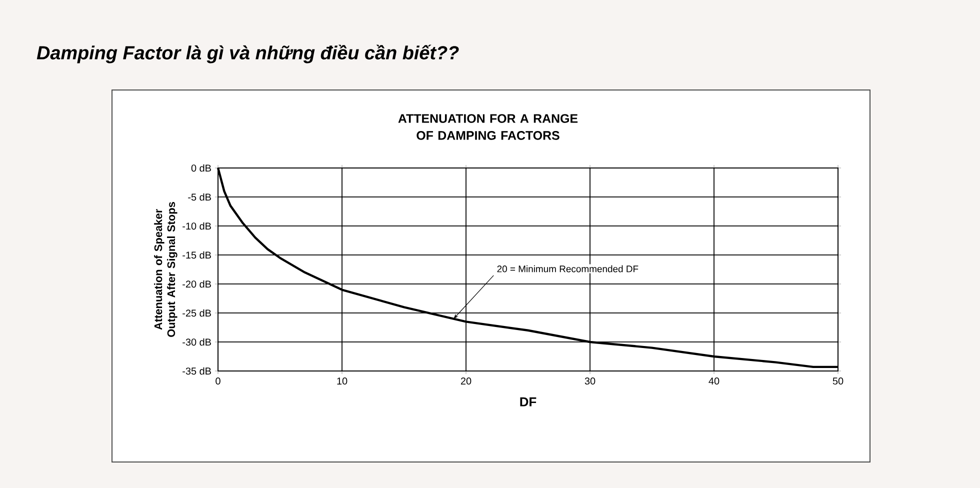 Image resolution: width=980 pixels, height=488 pixels. What do you see at coordinates (199, 197) in the screenshot?
I see `y-tick-label: -5 dB` at bounding box center [199, 197].